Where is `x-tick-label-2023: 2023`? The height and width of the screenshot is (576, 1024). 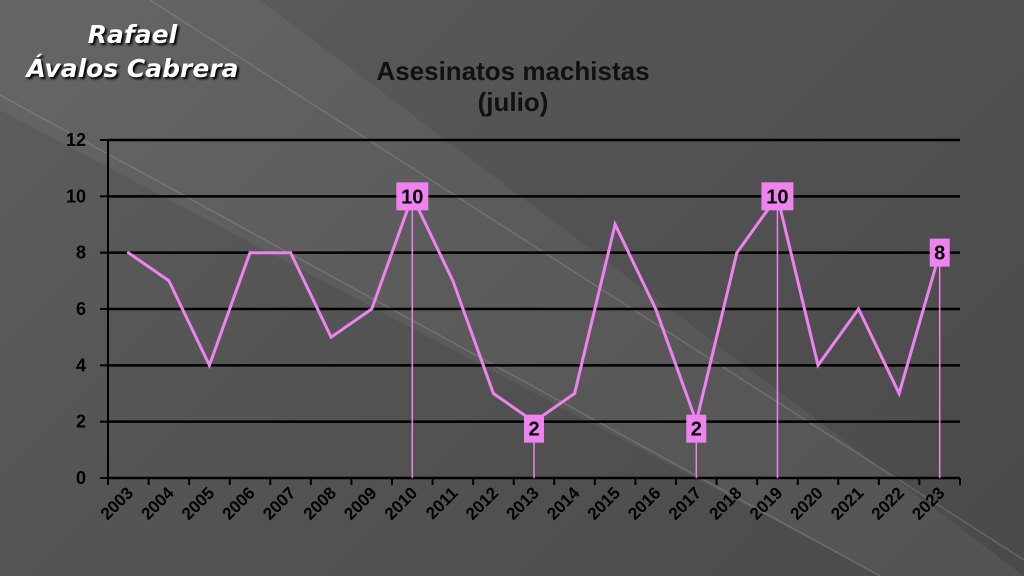
x-tick-label-2023: 2023 is located at coordinates (928, 503).